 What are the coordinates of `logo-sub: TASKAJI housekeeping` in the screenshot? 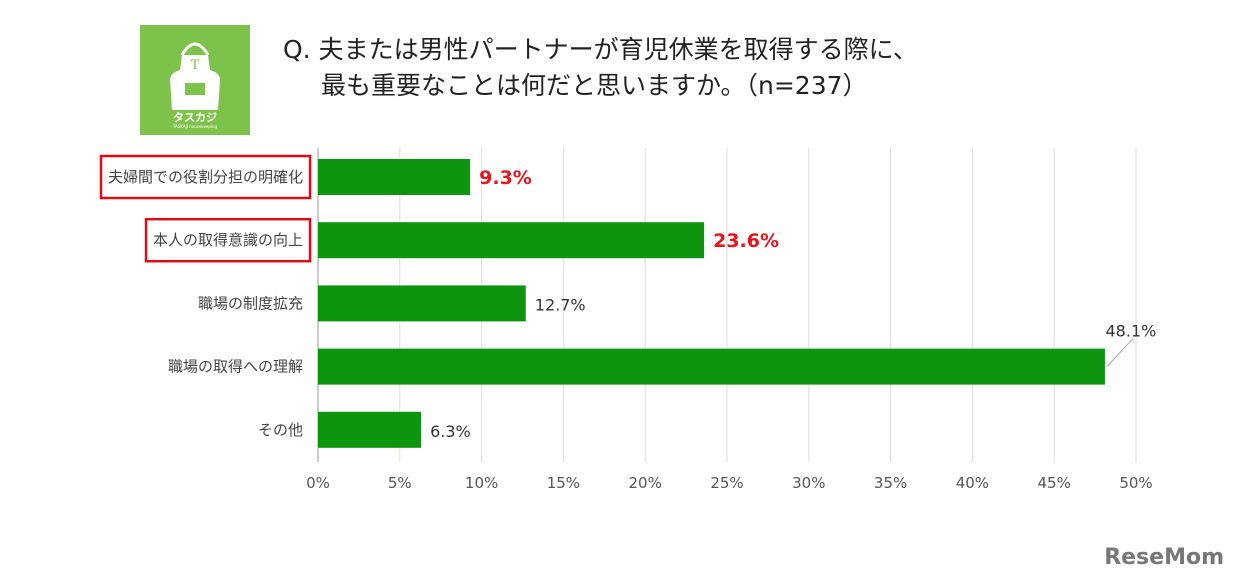 It's located at (195, 126).